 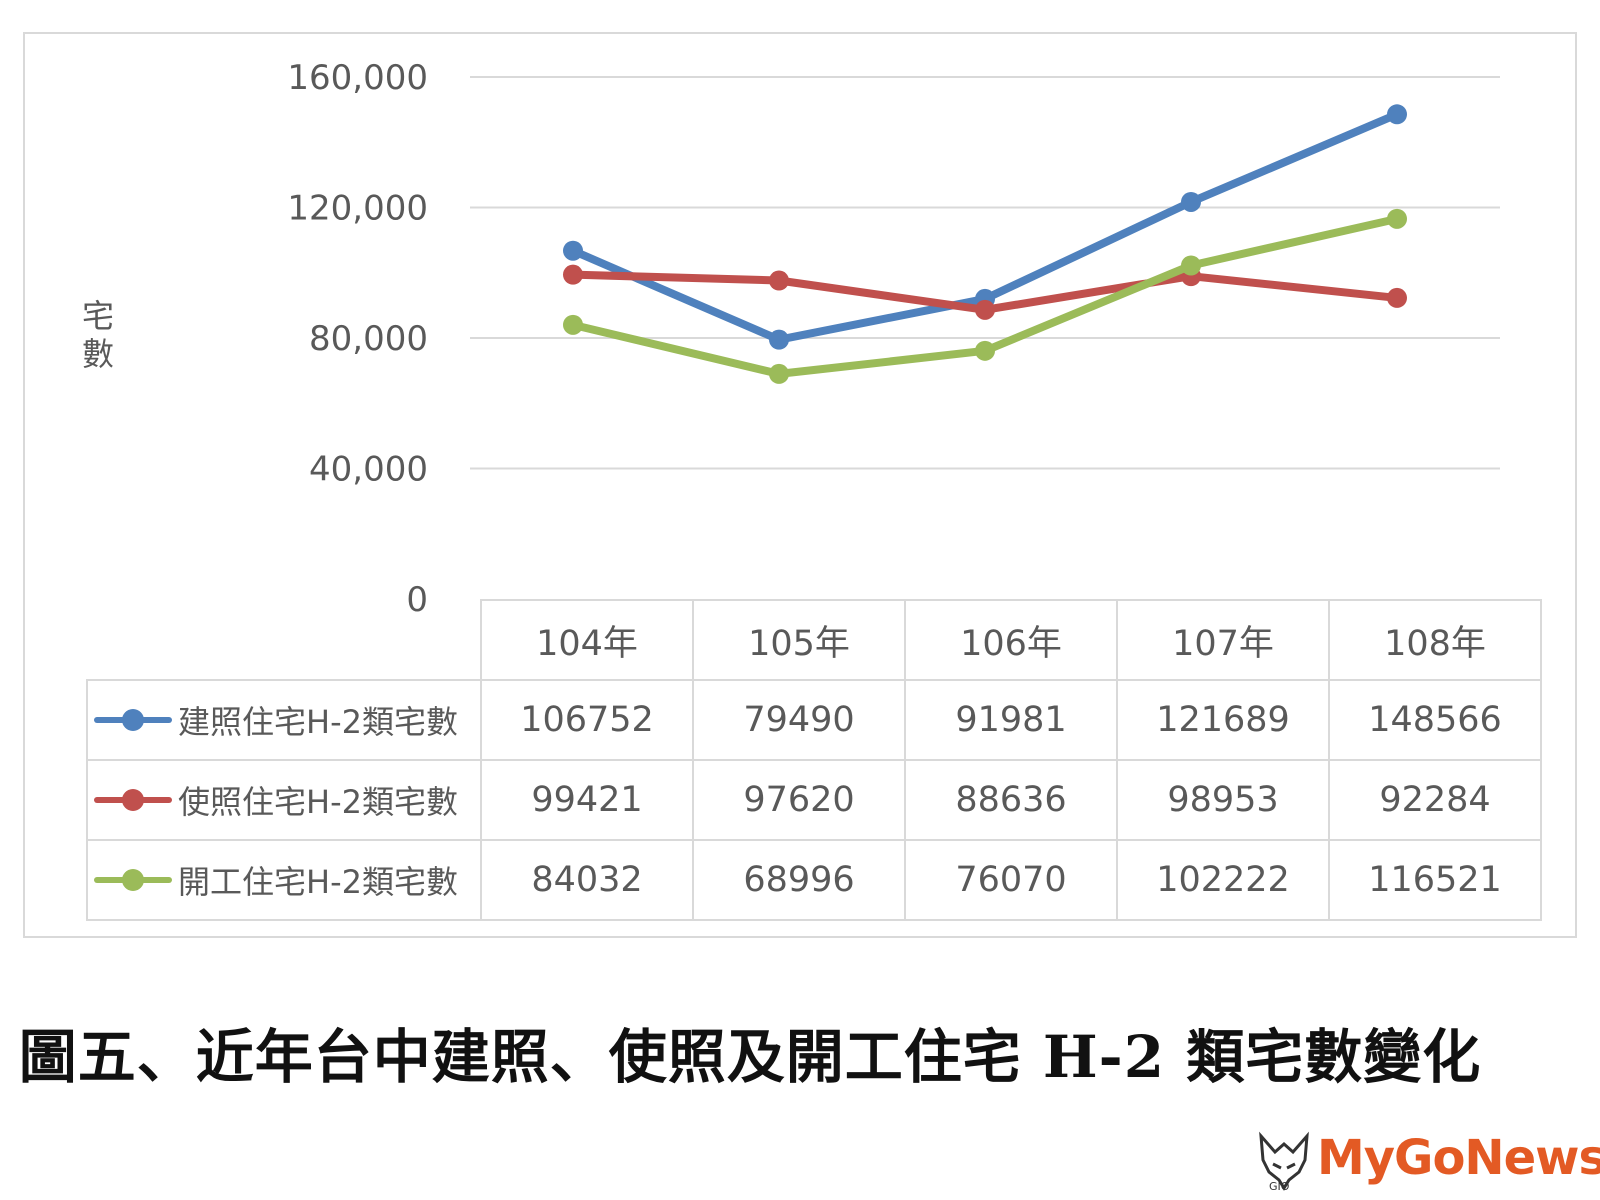 I want to click on legend-entry: 建照住宅H-2類宅數, so click(x=284, y=720).